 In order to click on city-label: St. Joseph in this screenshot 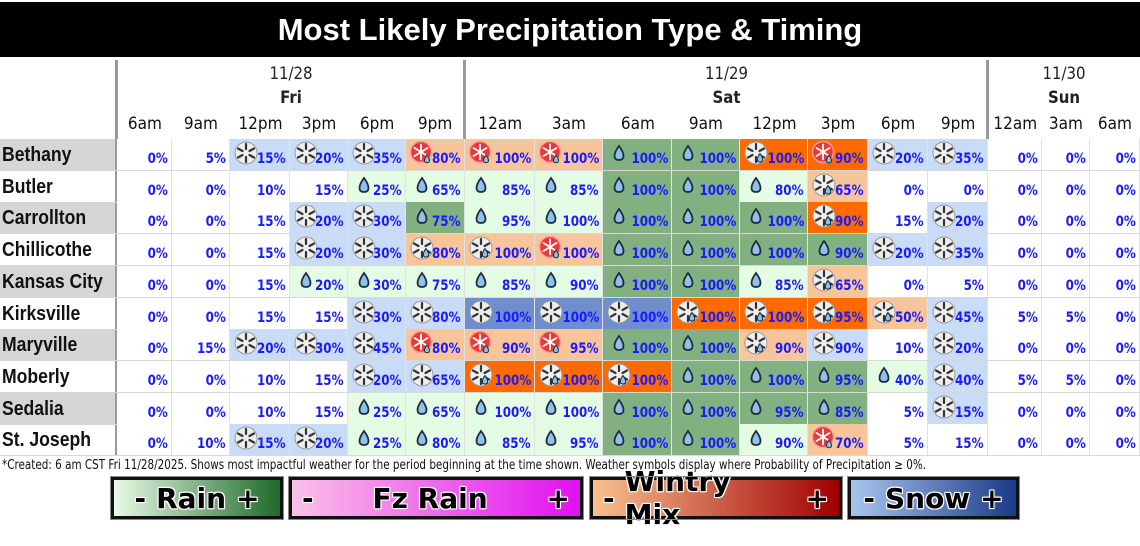, I will do `click(47, 440)`.